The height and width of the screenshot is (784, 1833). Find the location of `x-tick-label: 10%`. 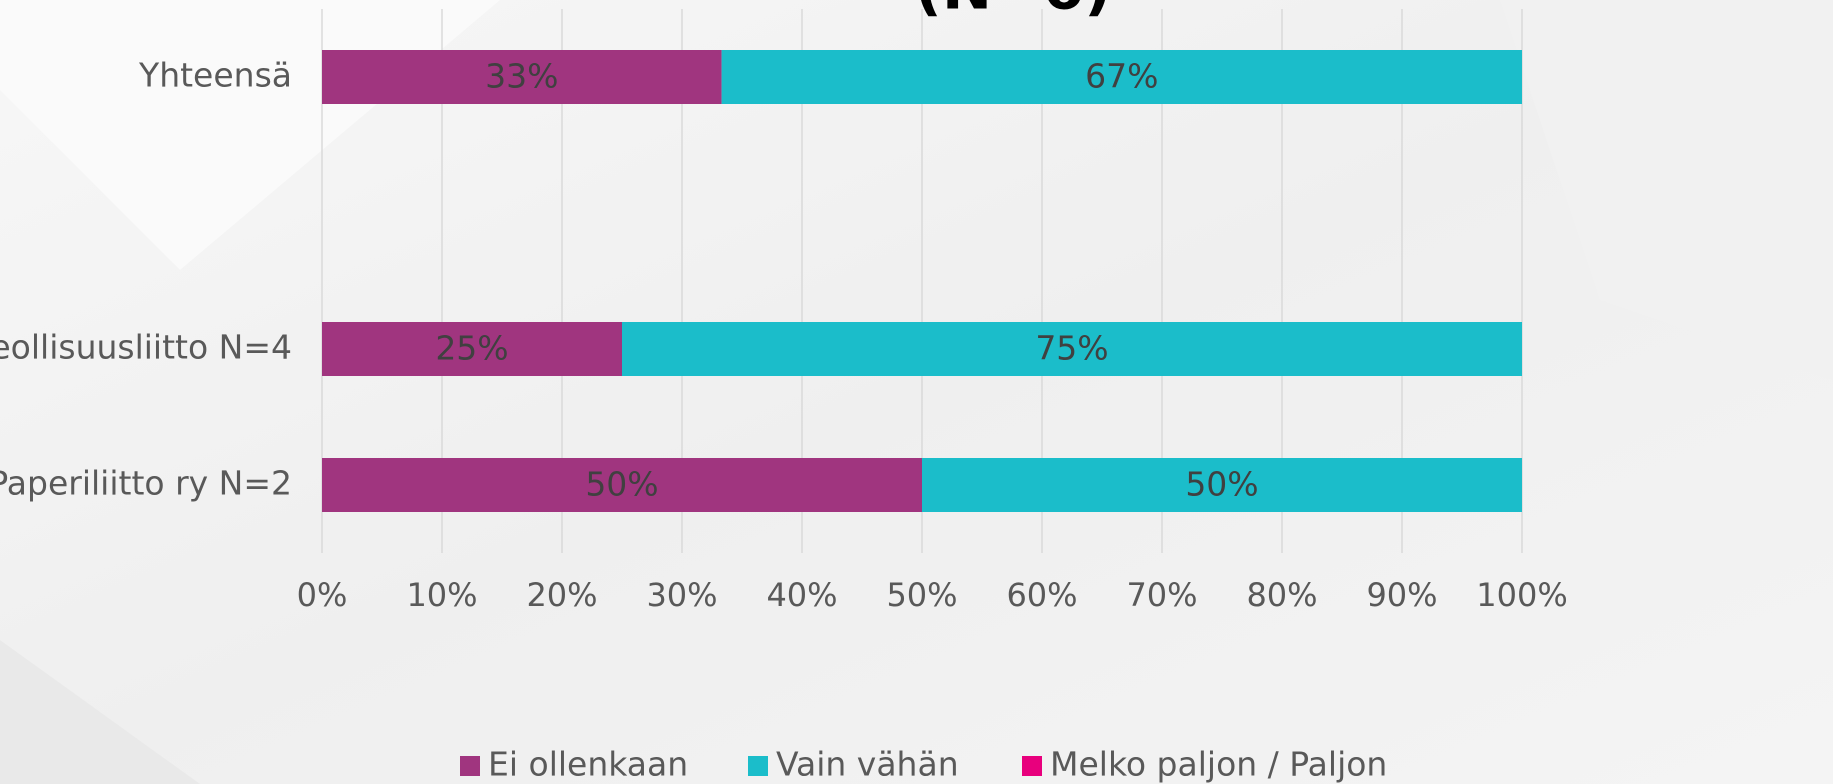

x-tick-label: 10% is located at coordinates (441, 595).